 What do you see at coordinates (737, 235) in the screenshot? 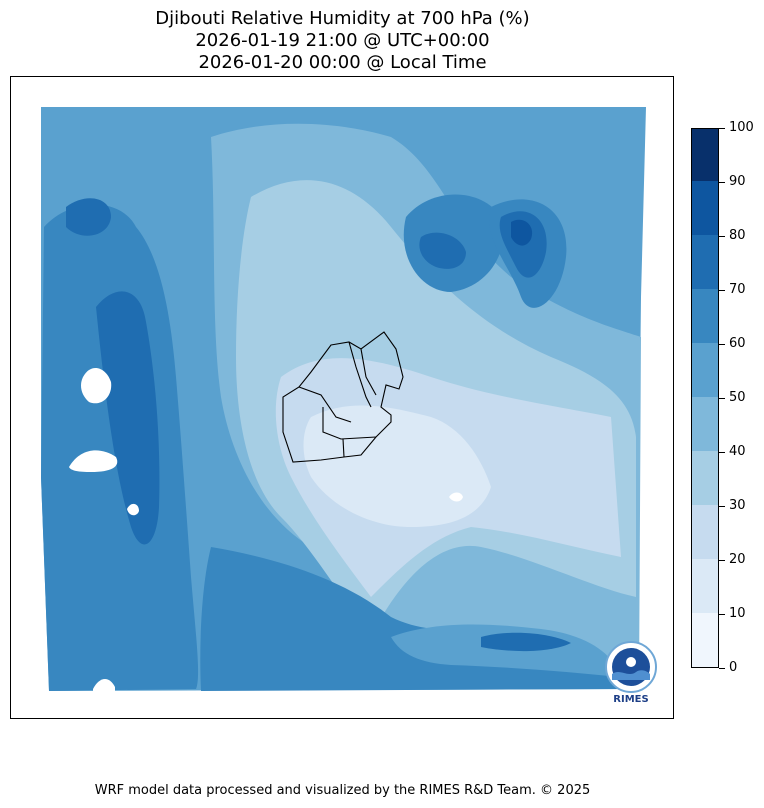
I see `colorbar-tick-label: 80` at bounding box center [737, 235].